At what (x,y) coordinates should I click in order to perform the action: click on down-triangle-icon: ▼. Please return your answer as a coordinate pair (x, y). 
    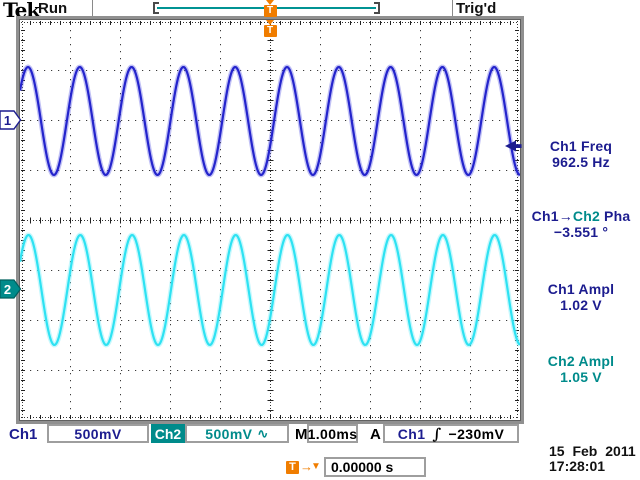
    Looking at the image, I should click on (316, 466).